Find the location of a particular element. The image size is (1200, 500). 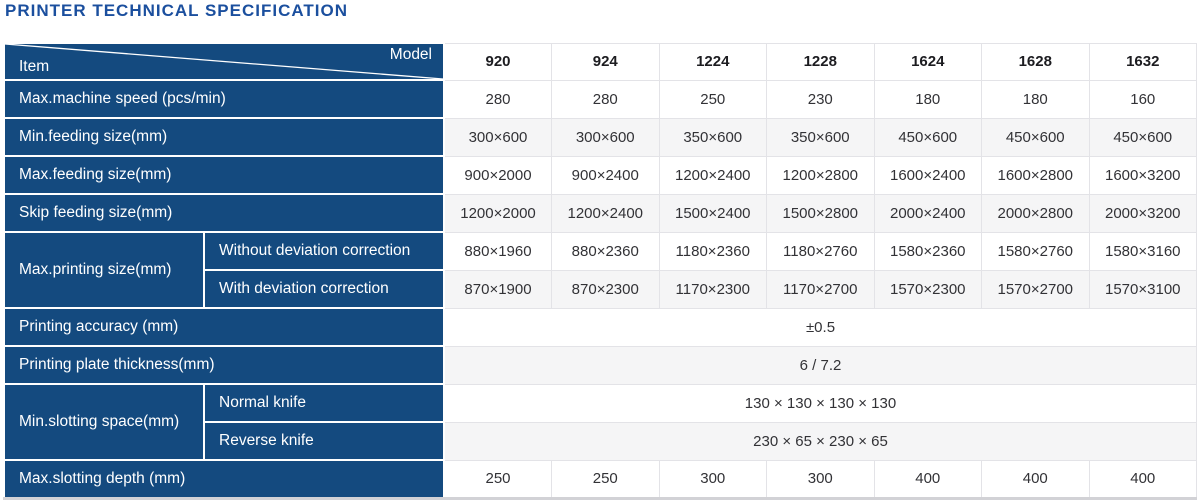

row-label: Max.machine speed (pcs/min) is located at coordinates (224, 99).